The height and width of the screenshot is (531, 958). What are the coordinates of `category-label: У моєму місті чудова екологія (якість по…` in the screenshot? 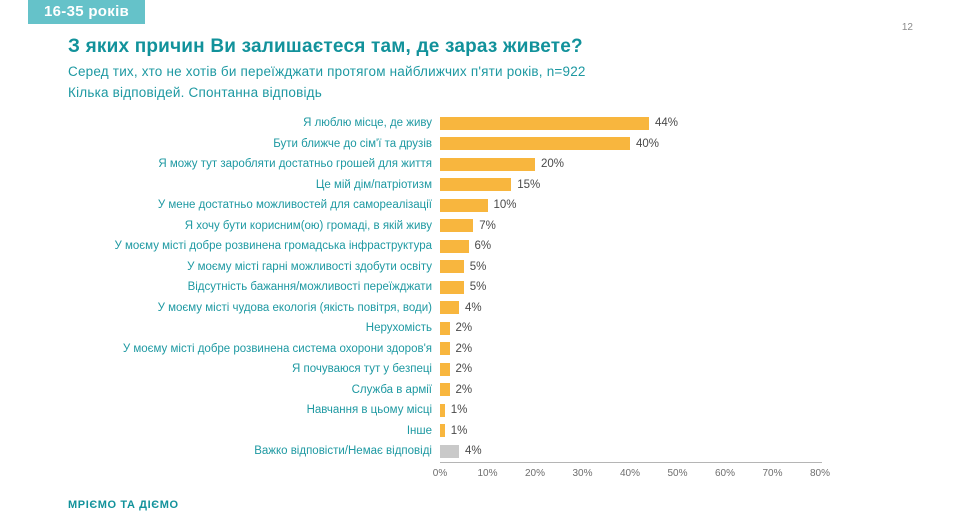 It's located at (294, 307).